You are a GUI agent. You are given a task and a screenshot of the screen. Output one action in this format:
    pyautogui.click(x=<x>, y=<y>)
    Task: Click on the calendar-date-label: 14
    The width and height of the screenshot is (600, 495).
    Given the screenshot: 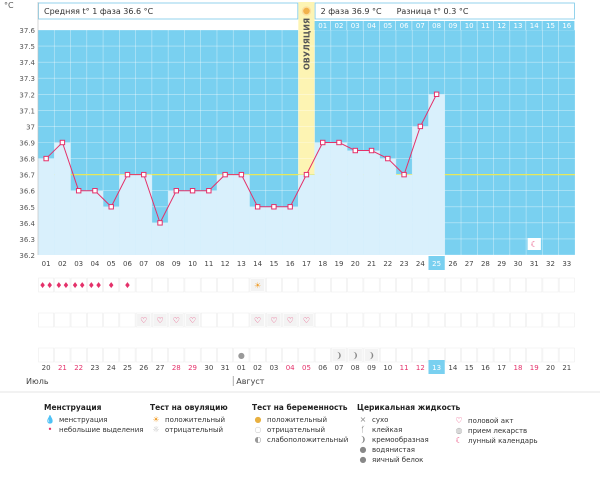 What is the action you would take?
    pyautogui.click(x=452, y=368)
    